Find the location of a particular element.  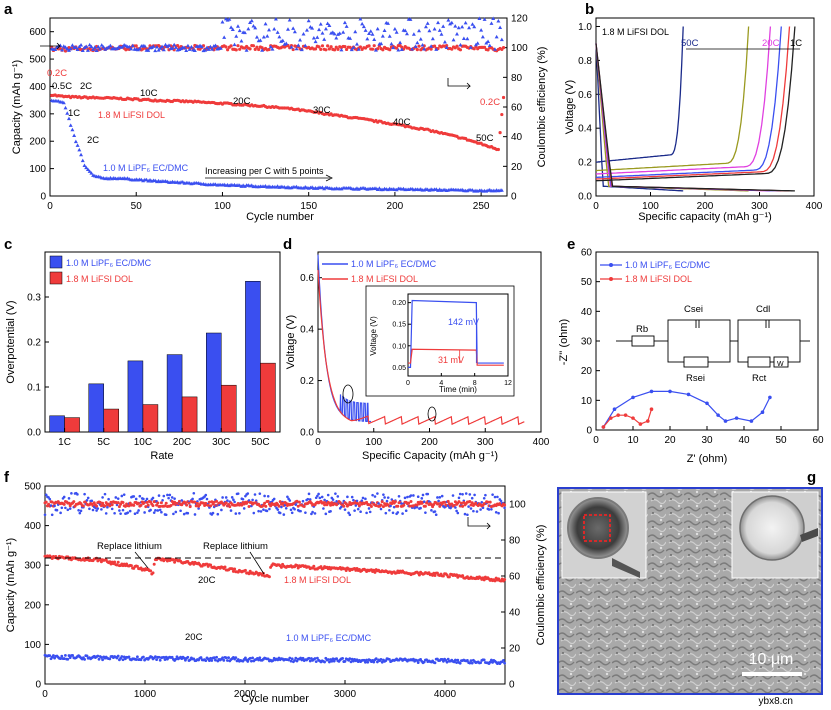

panel-a-legend-ec: 1.0 M LiPF₆ EC/DMC is located at coordinates (146, 168).